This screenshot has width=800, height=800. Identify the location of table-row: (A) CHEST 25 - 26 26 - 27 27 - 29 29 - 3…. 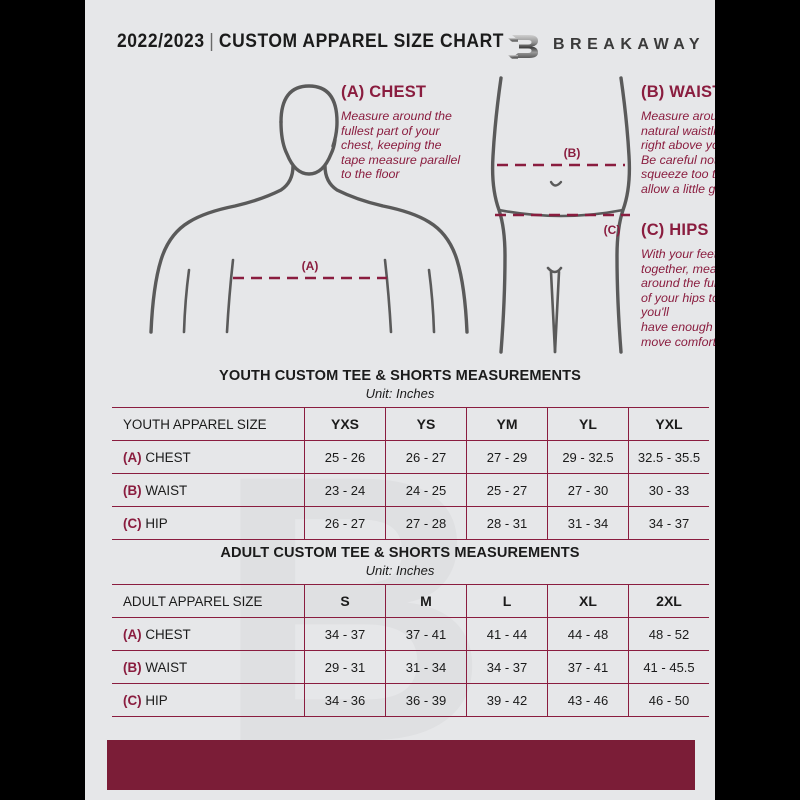
(410, 457).